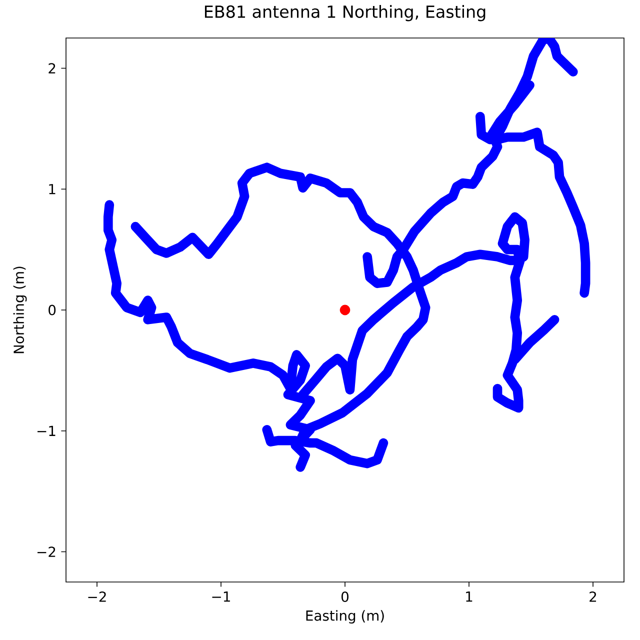  Describe the element at coordinates (47, 551) in the screenshot. I see `y-tick-label: −2` at that location.